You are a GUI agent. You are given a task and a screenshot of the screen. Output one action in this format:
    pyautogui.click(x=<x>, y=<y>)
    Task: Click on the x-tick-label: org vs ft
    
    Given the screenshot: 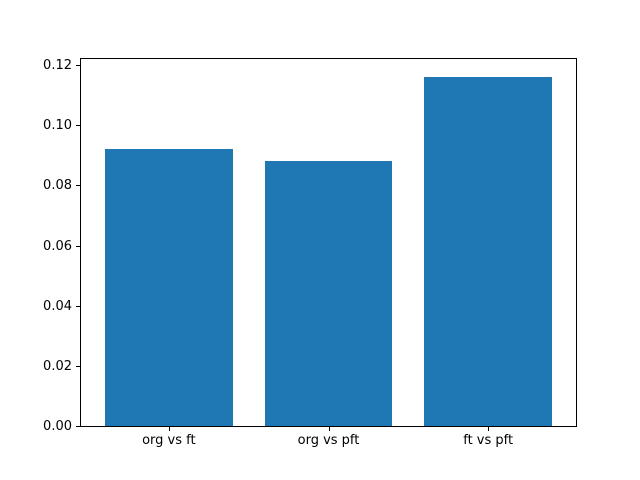 What is the action you would take?
    pyautogui.click(x=169, y=440)
    